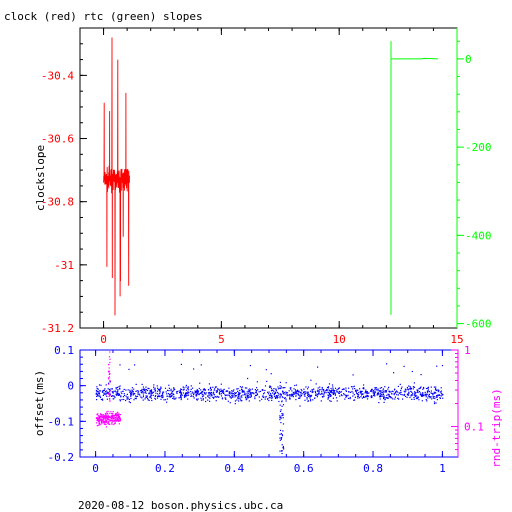 This screenshot has width=512, height=512. What do you see at coordinates (474, 427) in the screenshot?
I see `bottom-y2-tick-label: 0.1` at bounding box center [474, 427].